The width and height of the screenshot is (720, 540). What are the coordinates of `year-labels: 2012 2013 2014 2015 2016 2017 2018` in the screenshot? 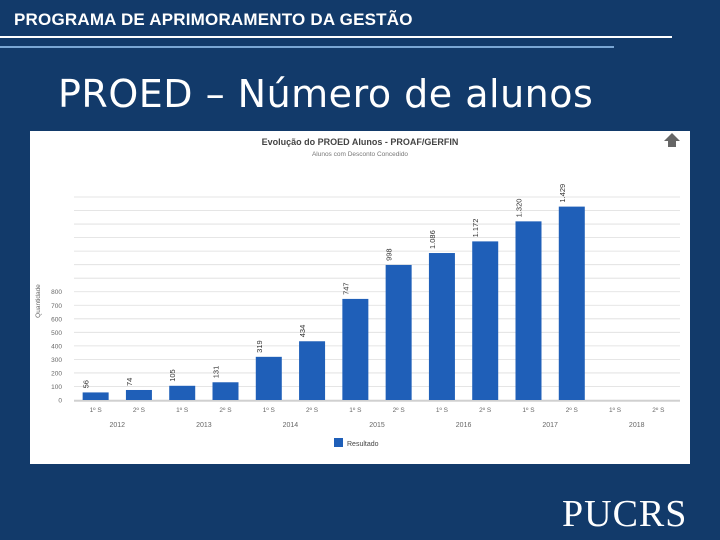 It's located at (376, 425).